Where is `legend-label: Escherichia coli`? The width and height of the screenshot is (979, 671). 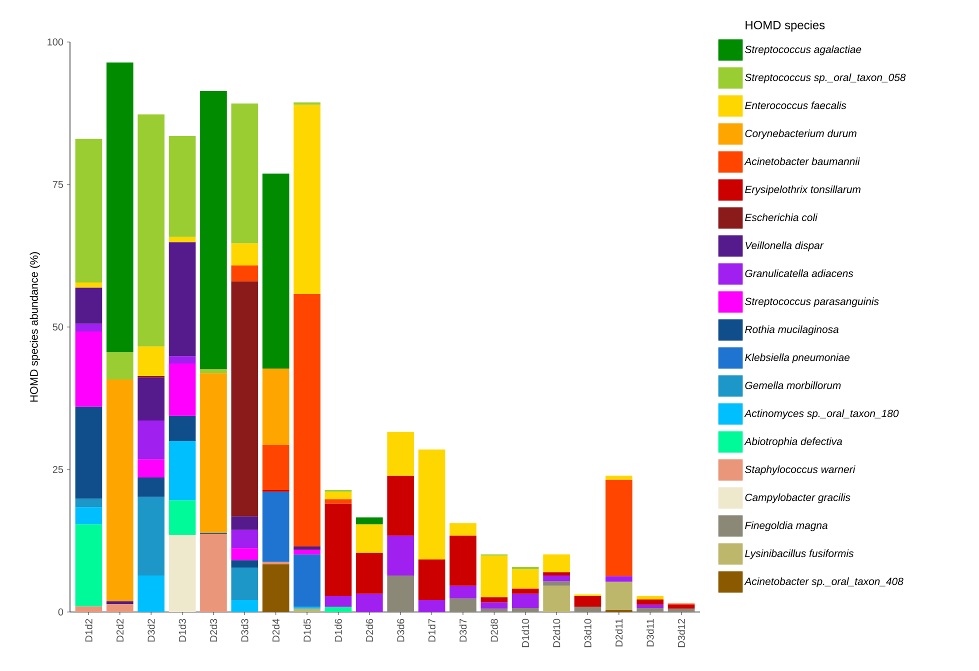
legend-label: Escherichia coli is located at coordinates (781, 217).